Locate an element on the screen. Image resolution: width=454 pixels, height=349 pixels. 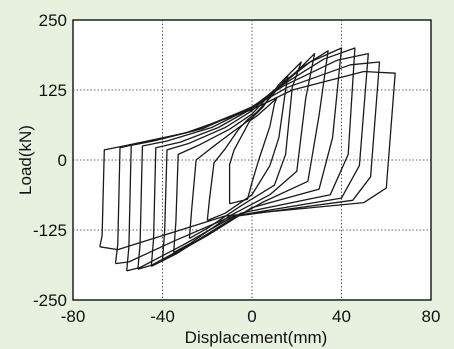
y-tick-label: -250 is located at coordinates (50, 300).